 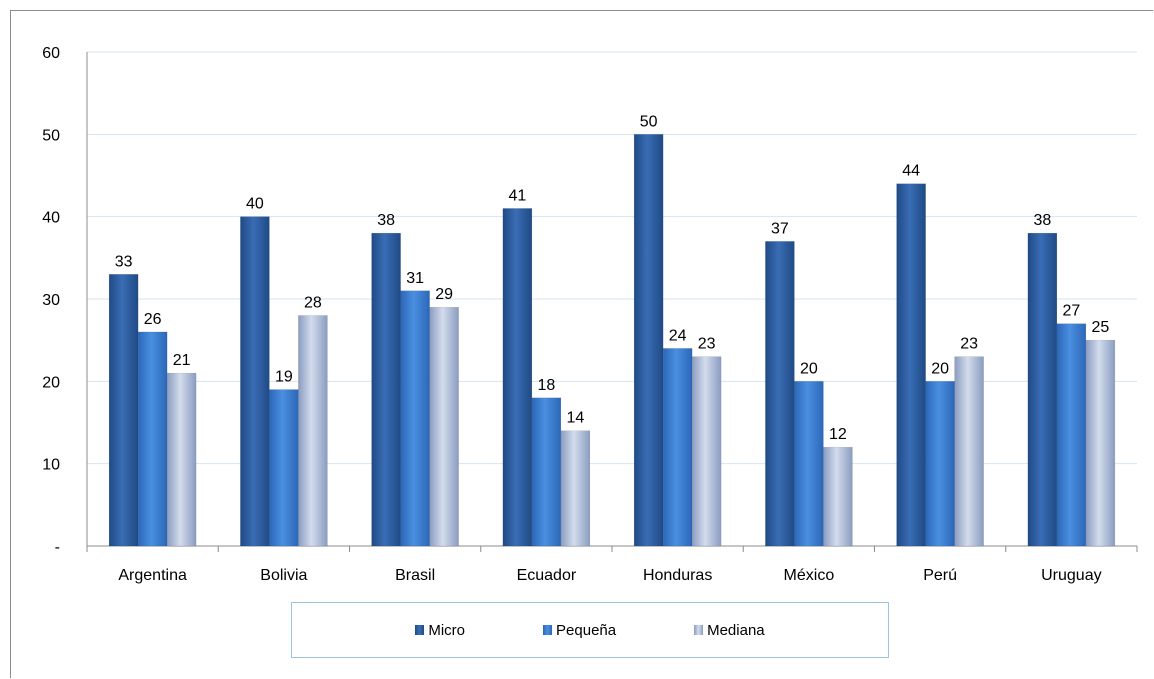 What do you see at coordinates (586, 630) in the screenshot?
I see `legend-label: Pequeña` at bounding box center [586, 630].